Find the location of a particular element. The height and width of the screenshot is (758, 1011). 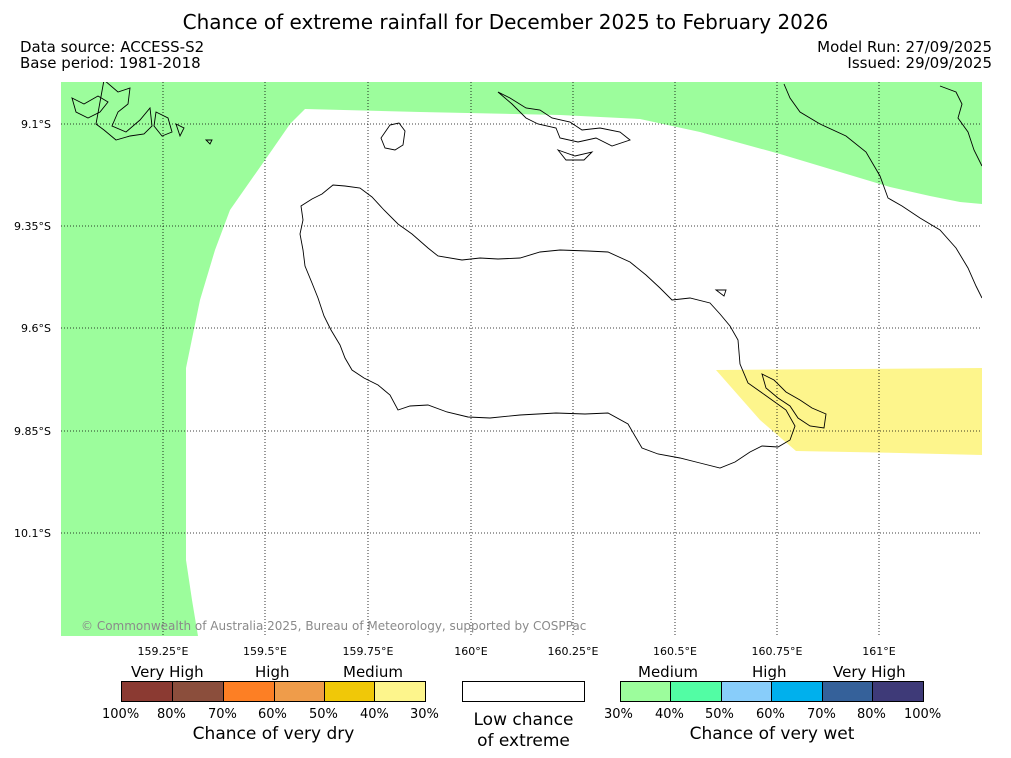

neutral-caption-line1: Low chance is located at coordinates (523, 720).